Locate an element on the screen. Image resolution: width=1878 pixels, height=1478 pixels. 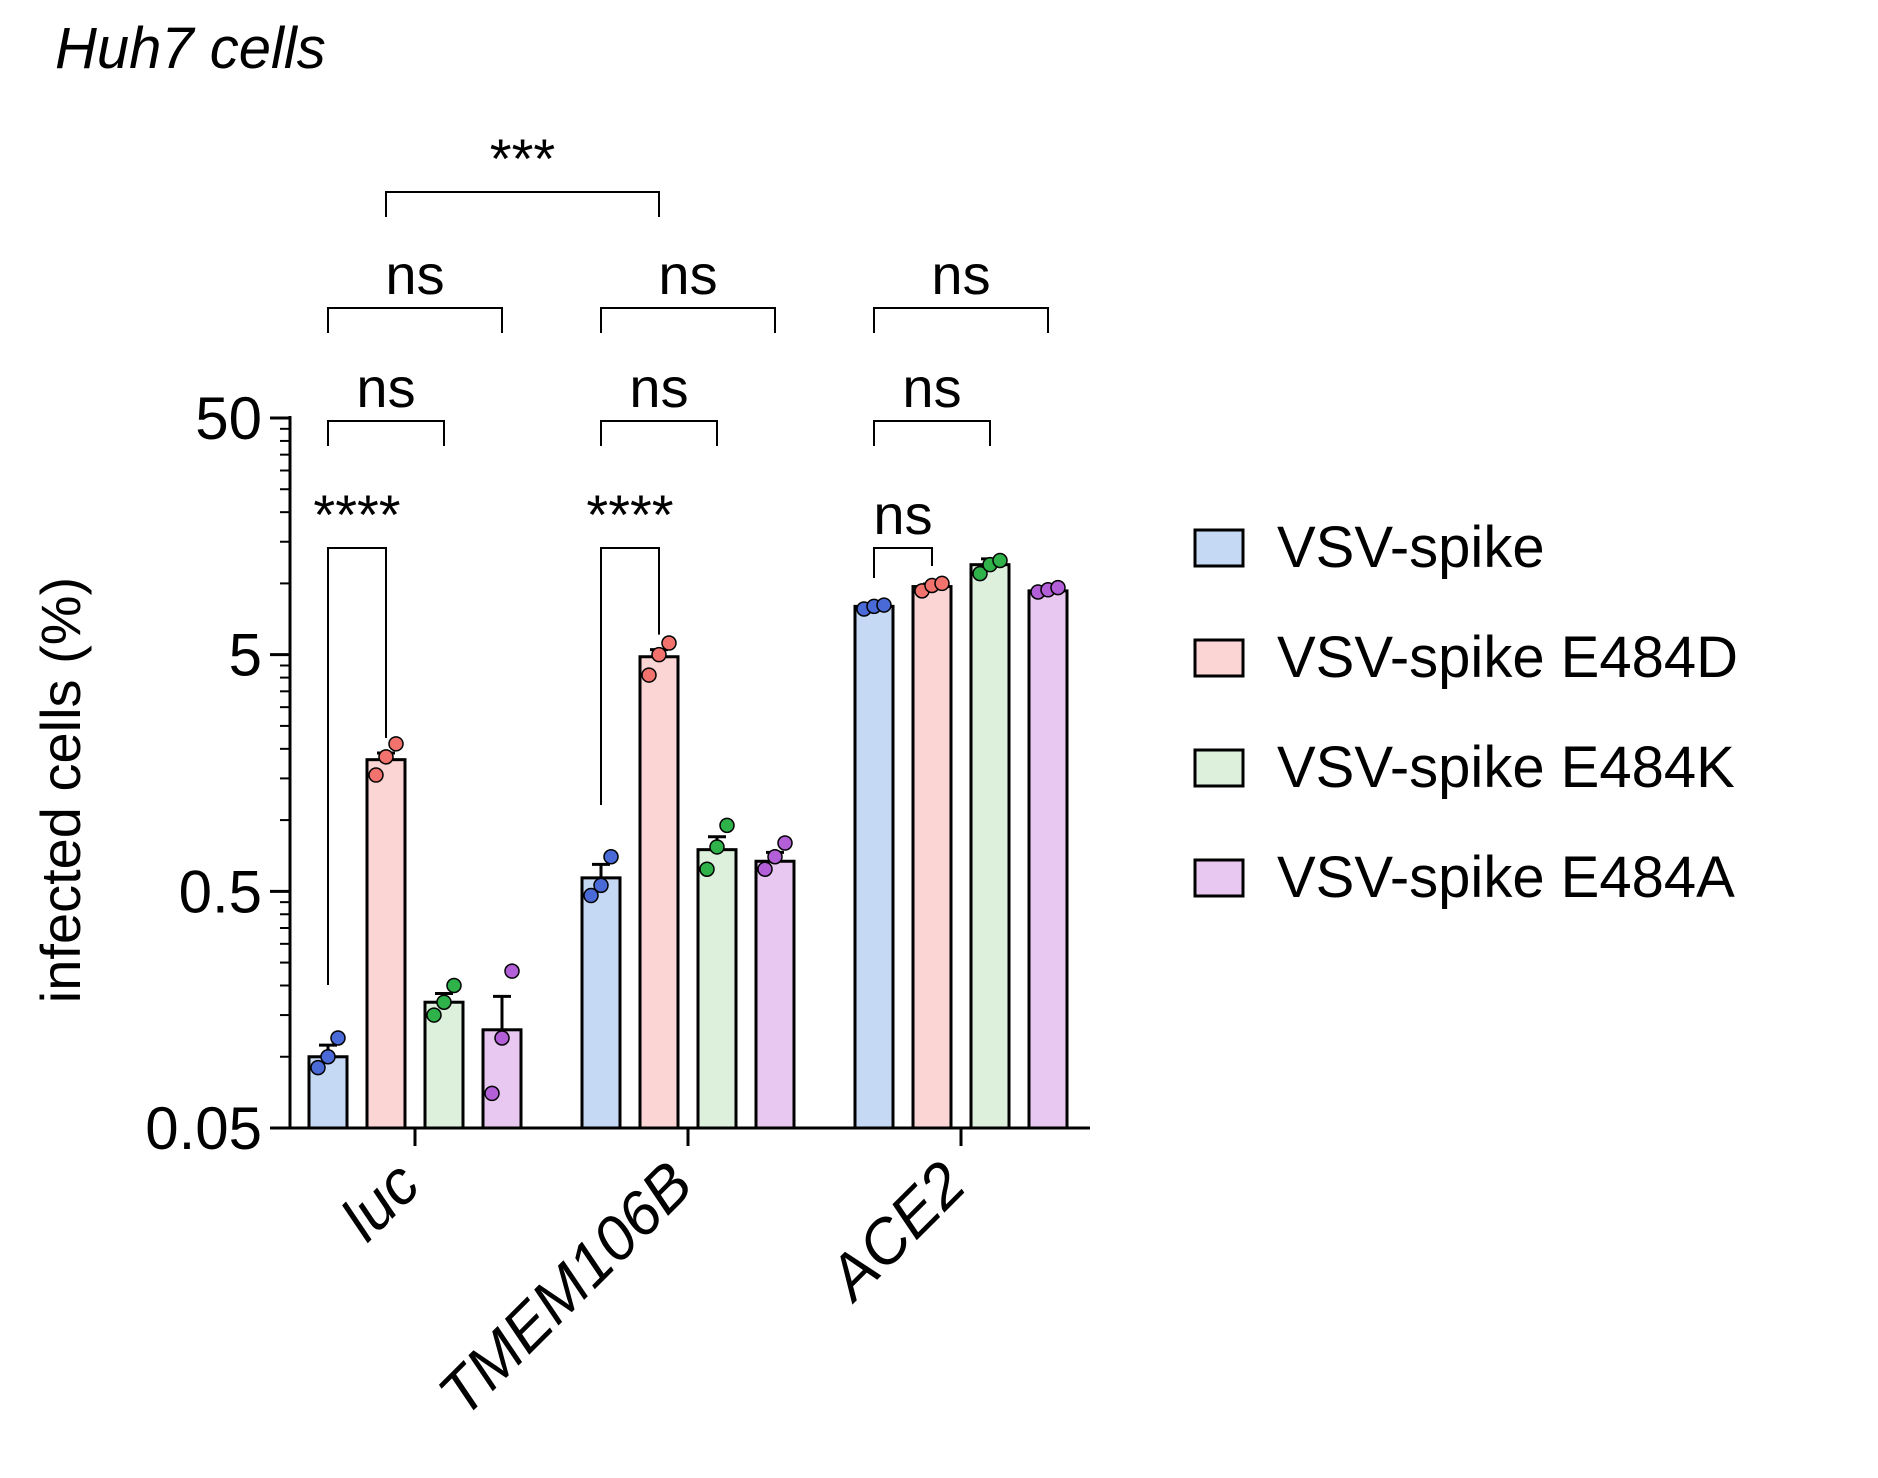
y-axis-label: infected cells (%) is located at coordinates (60, 790).